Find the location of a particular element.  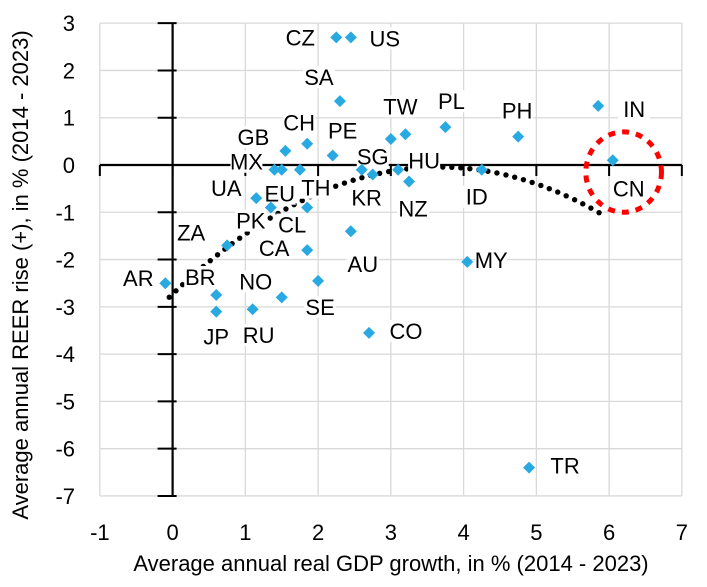

point-label-TR: TR is located at coordinates (564, 466).